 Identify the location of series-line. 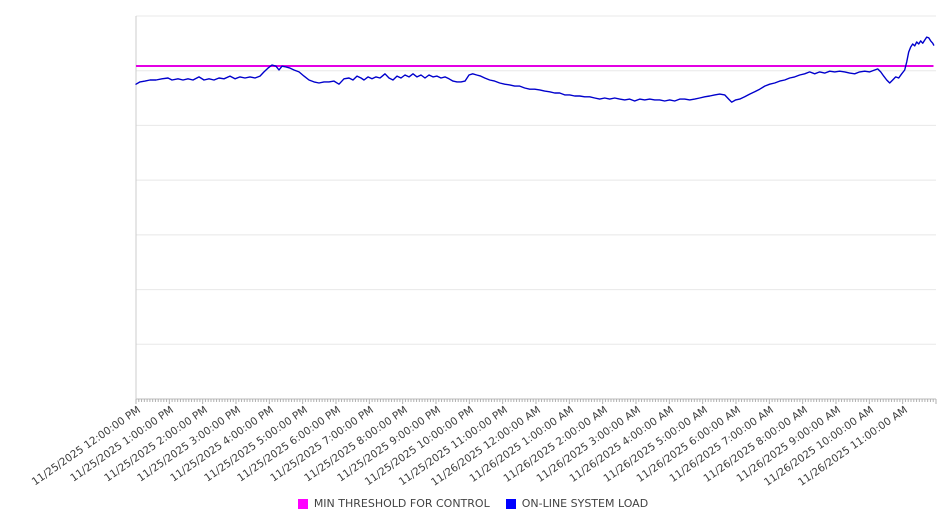
(535, 69).